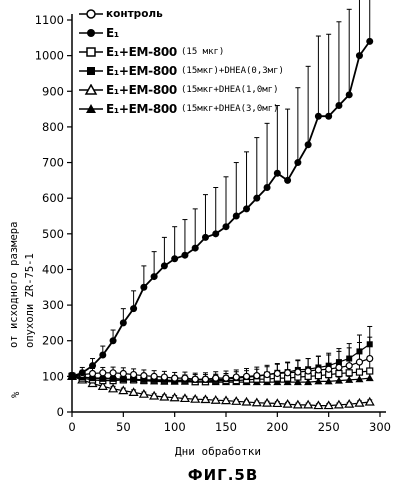  What do you see at coordinates (53, 234) in the screenshot?
I see `y-tick-label: 500` at bounding box center [53, 234].